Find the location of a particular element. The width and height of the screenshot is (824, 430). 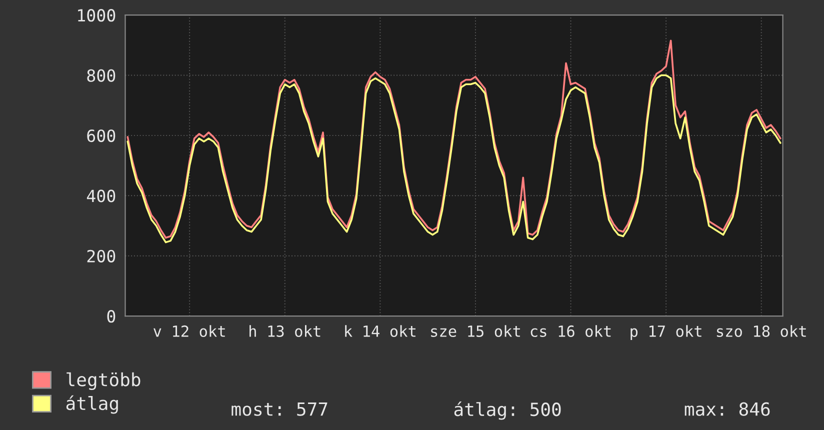

y-tick-label: 200 is located at coordinates (101, 256).